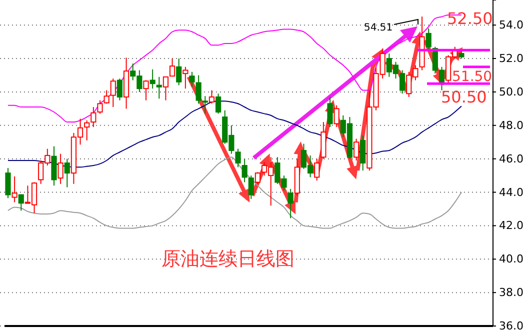 Image resolution: width=530 pixels, height=333 pixels. Describe the element at coordinates (511, 91) in the screenshot. I see `y-tick-label: 50.0` at that location.